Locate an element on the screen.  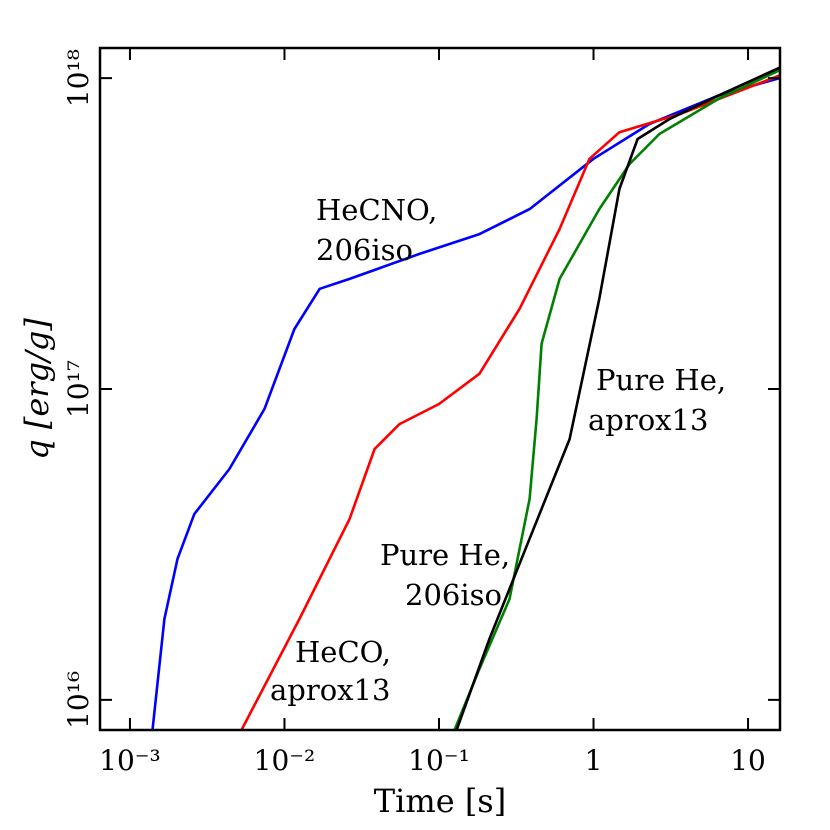
x-tick-label: 10 is located at coordinates (748, 760).